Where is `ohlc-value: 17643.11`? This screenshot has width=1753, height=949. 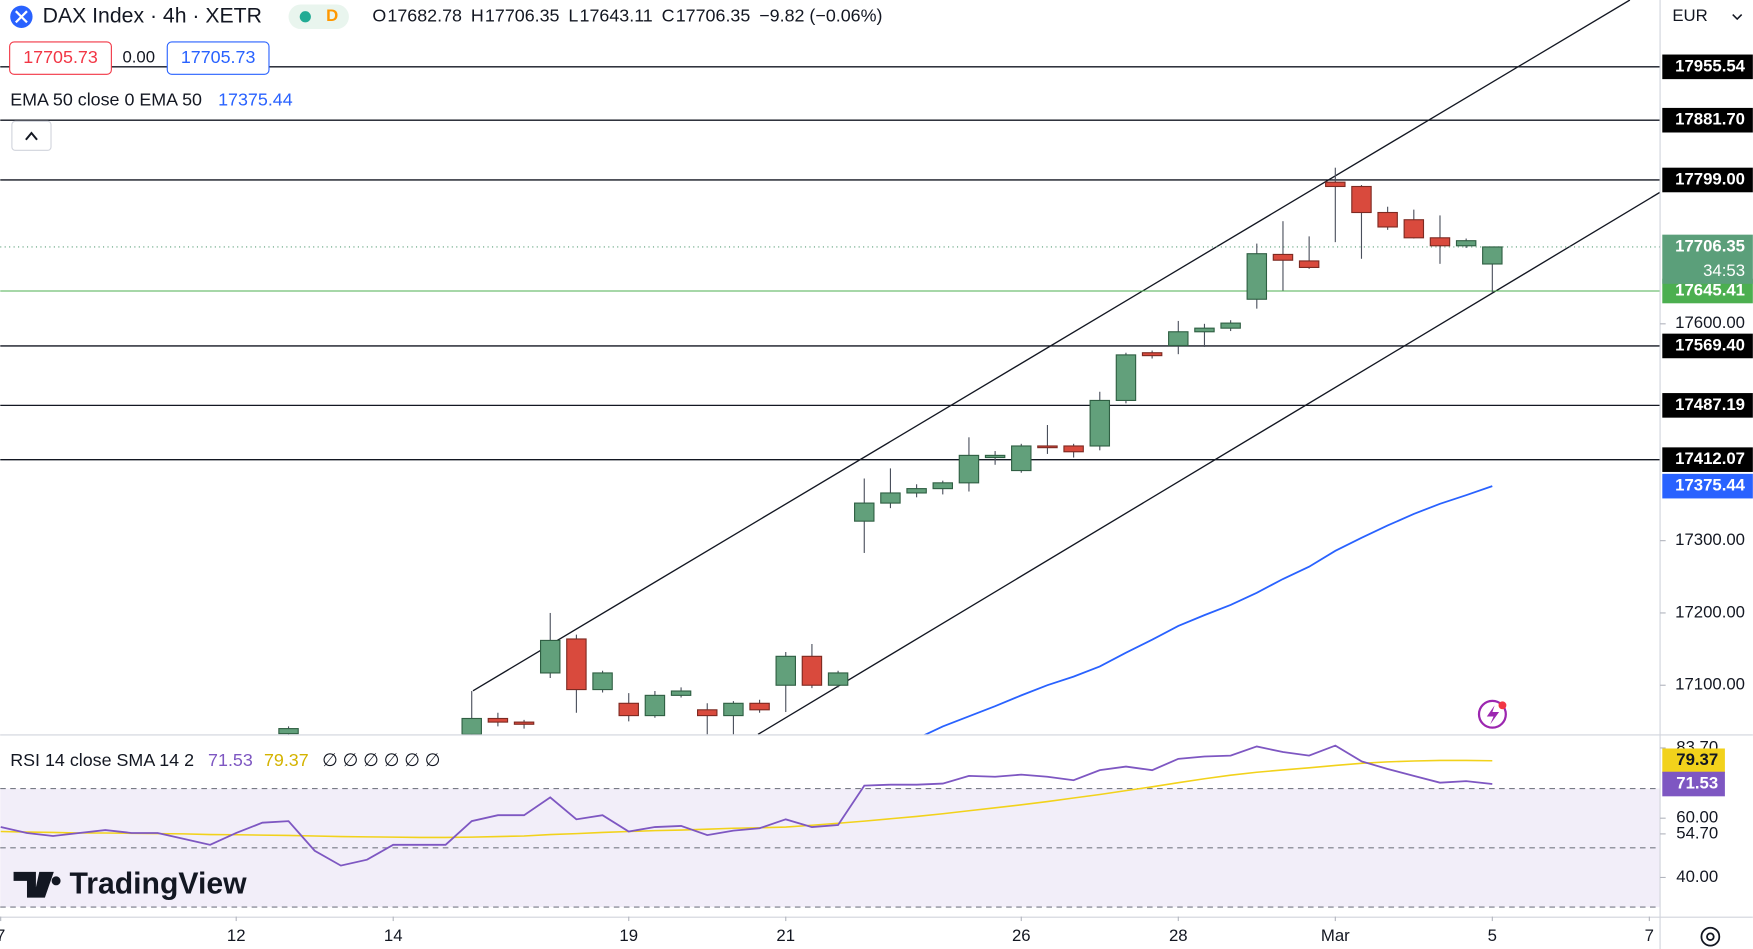
ohlc-value: 17643.11 is located at coordinates (616, 15).